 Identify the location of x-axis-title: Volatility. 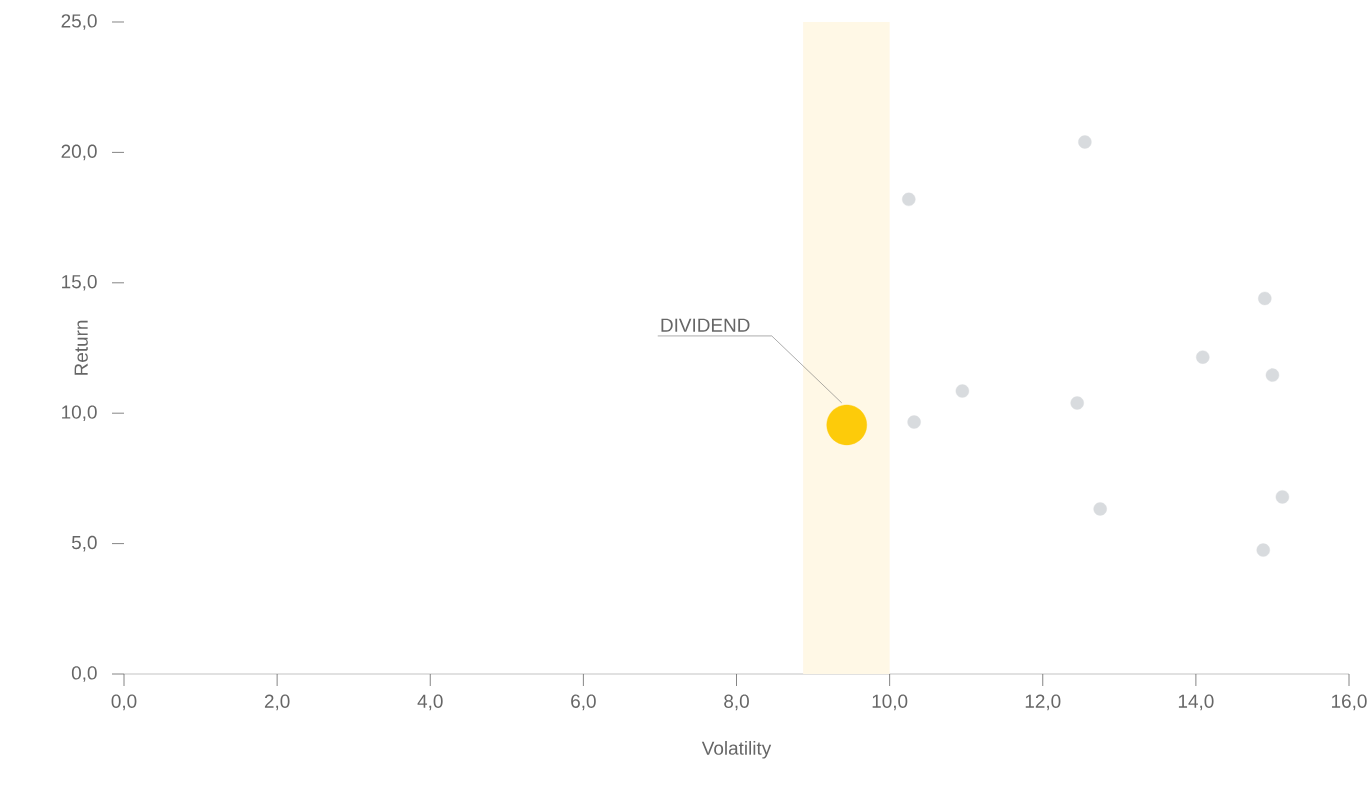
(736, 749).